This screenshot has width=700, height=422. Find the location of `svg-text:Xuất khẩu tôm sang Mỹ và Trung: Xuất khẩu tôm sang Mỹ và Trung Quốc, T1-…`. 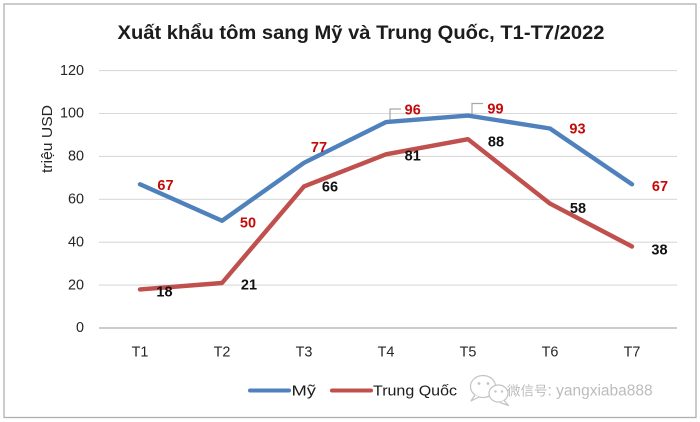

svg-text:Xuất khẩu tôm sang Mỹ và Trung: Xuất khẩu tôm sang Mỹ và Trung Quốc, T1-… is located at coordinates (361, 33).